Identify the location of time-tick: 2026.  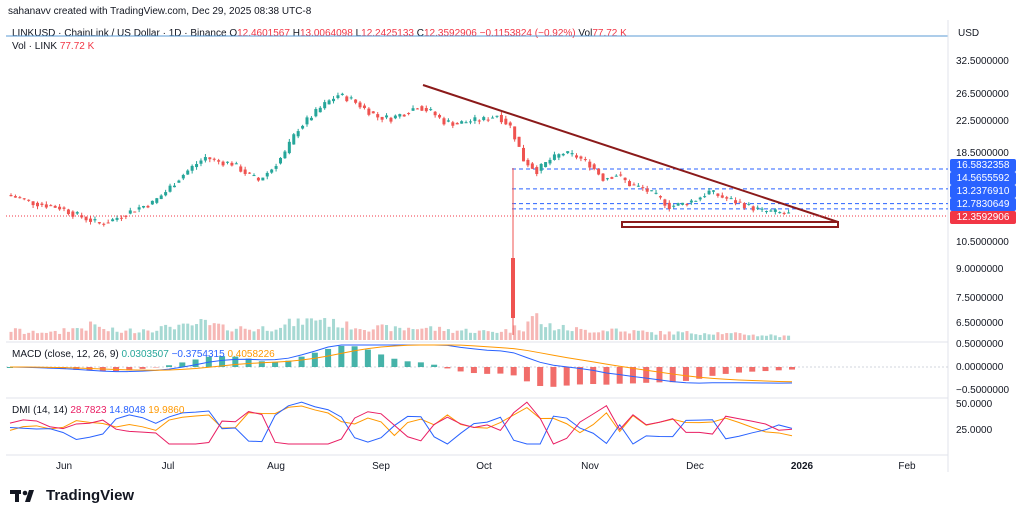
(802, 466).